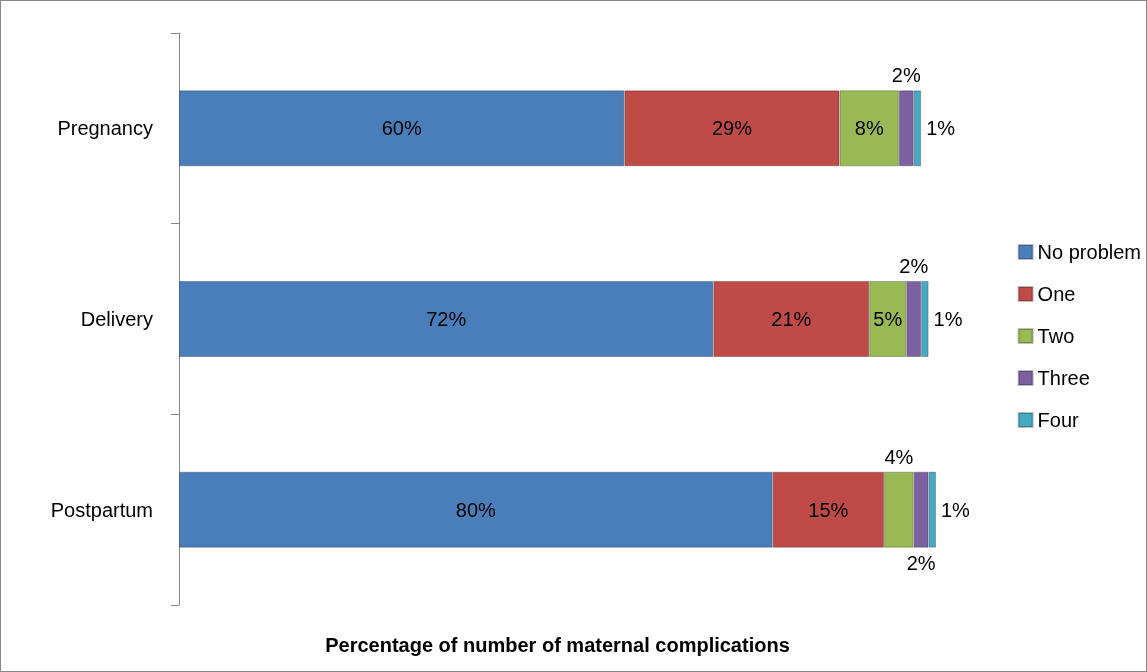  What do you see at coordinates (1058, 420) in the screenshot?
I see `legend-label: Four` at bounding box center [1058, 420].